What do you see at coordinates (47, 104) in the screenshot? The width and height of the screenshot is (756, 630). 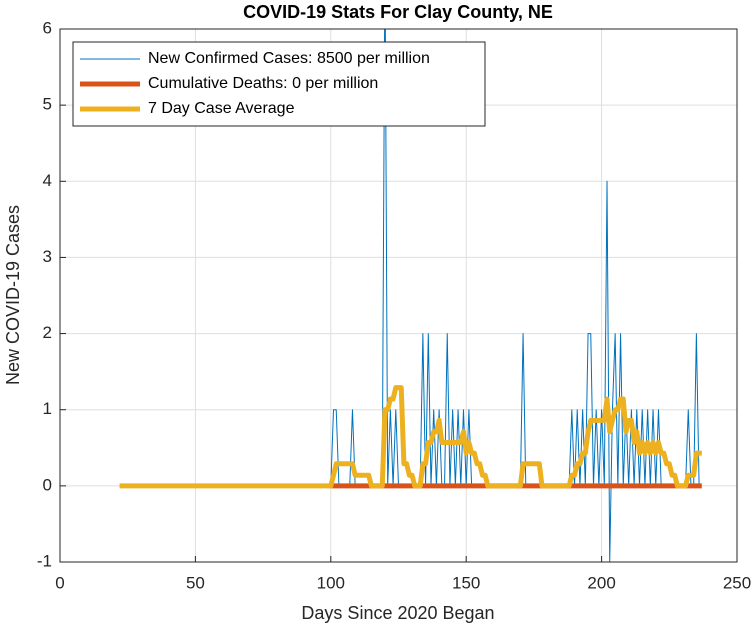 I see `y-tick-label: 5` at bounding box center [47, 104].